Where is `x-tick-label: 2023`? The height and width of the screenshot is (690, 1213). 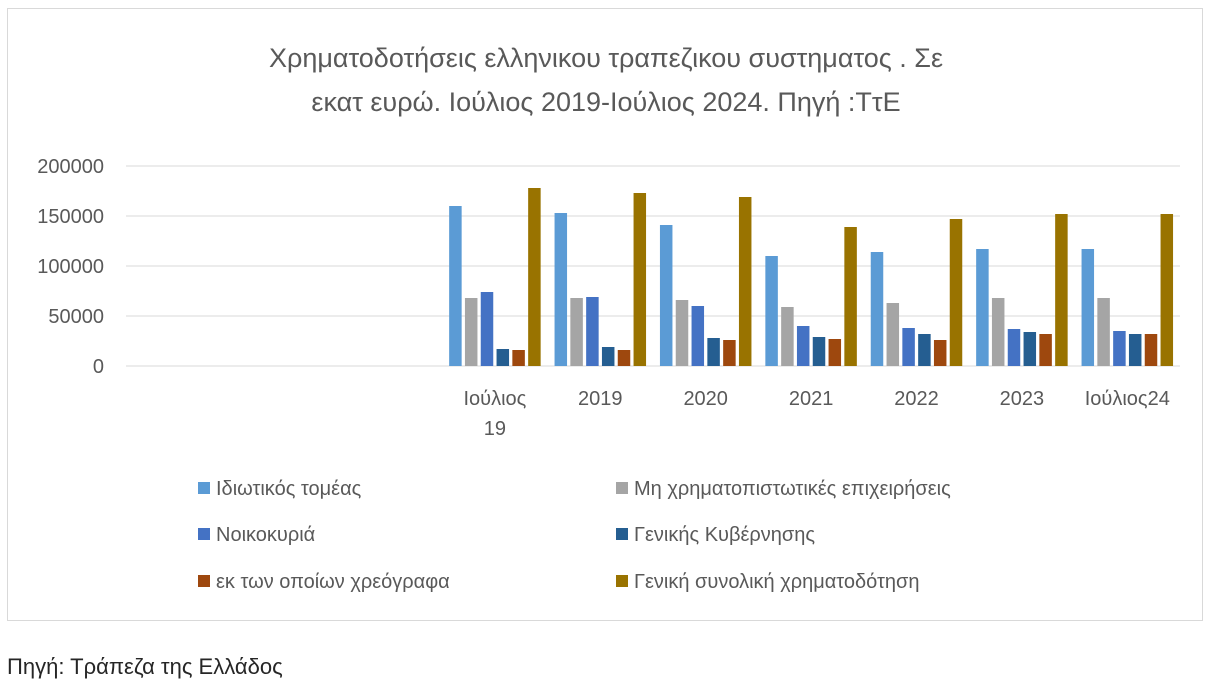
x-tick-label: 2023 is located at coordinates (1022, 399).